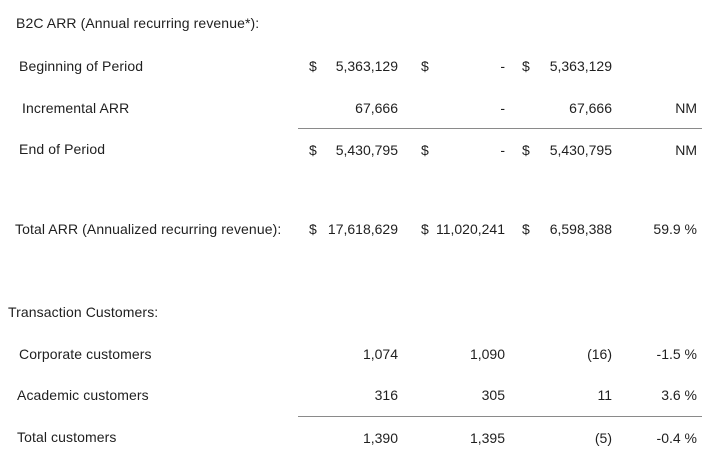  What do you see at coordinates (662, 66) in the screenshot?
I see `cell-pct-change` at bounding box center [662, 66].